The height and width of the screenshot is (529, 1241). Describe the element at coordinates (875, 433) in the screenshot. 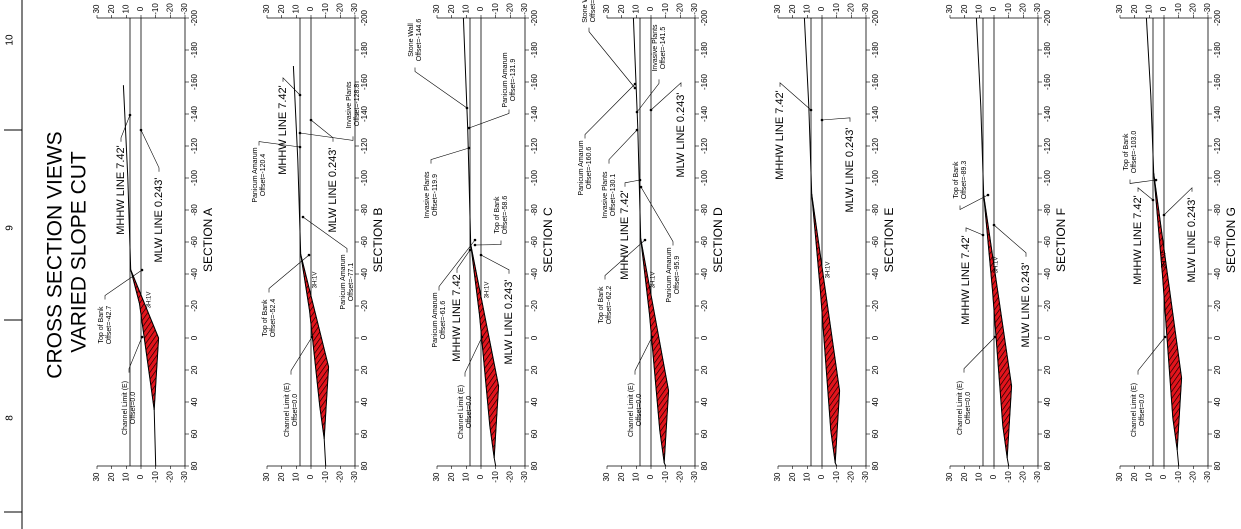

I see `offset-tick-label: 60` at that location.